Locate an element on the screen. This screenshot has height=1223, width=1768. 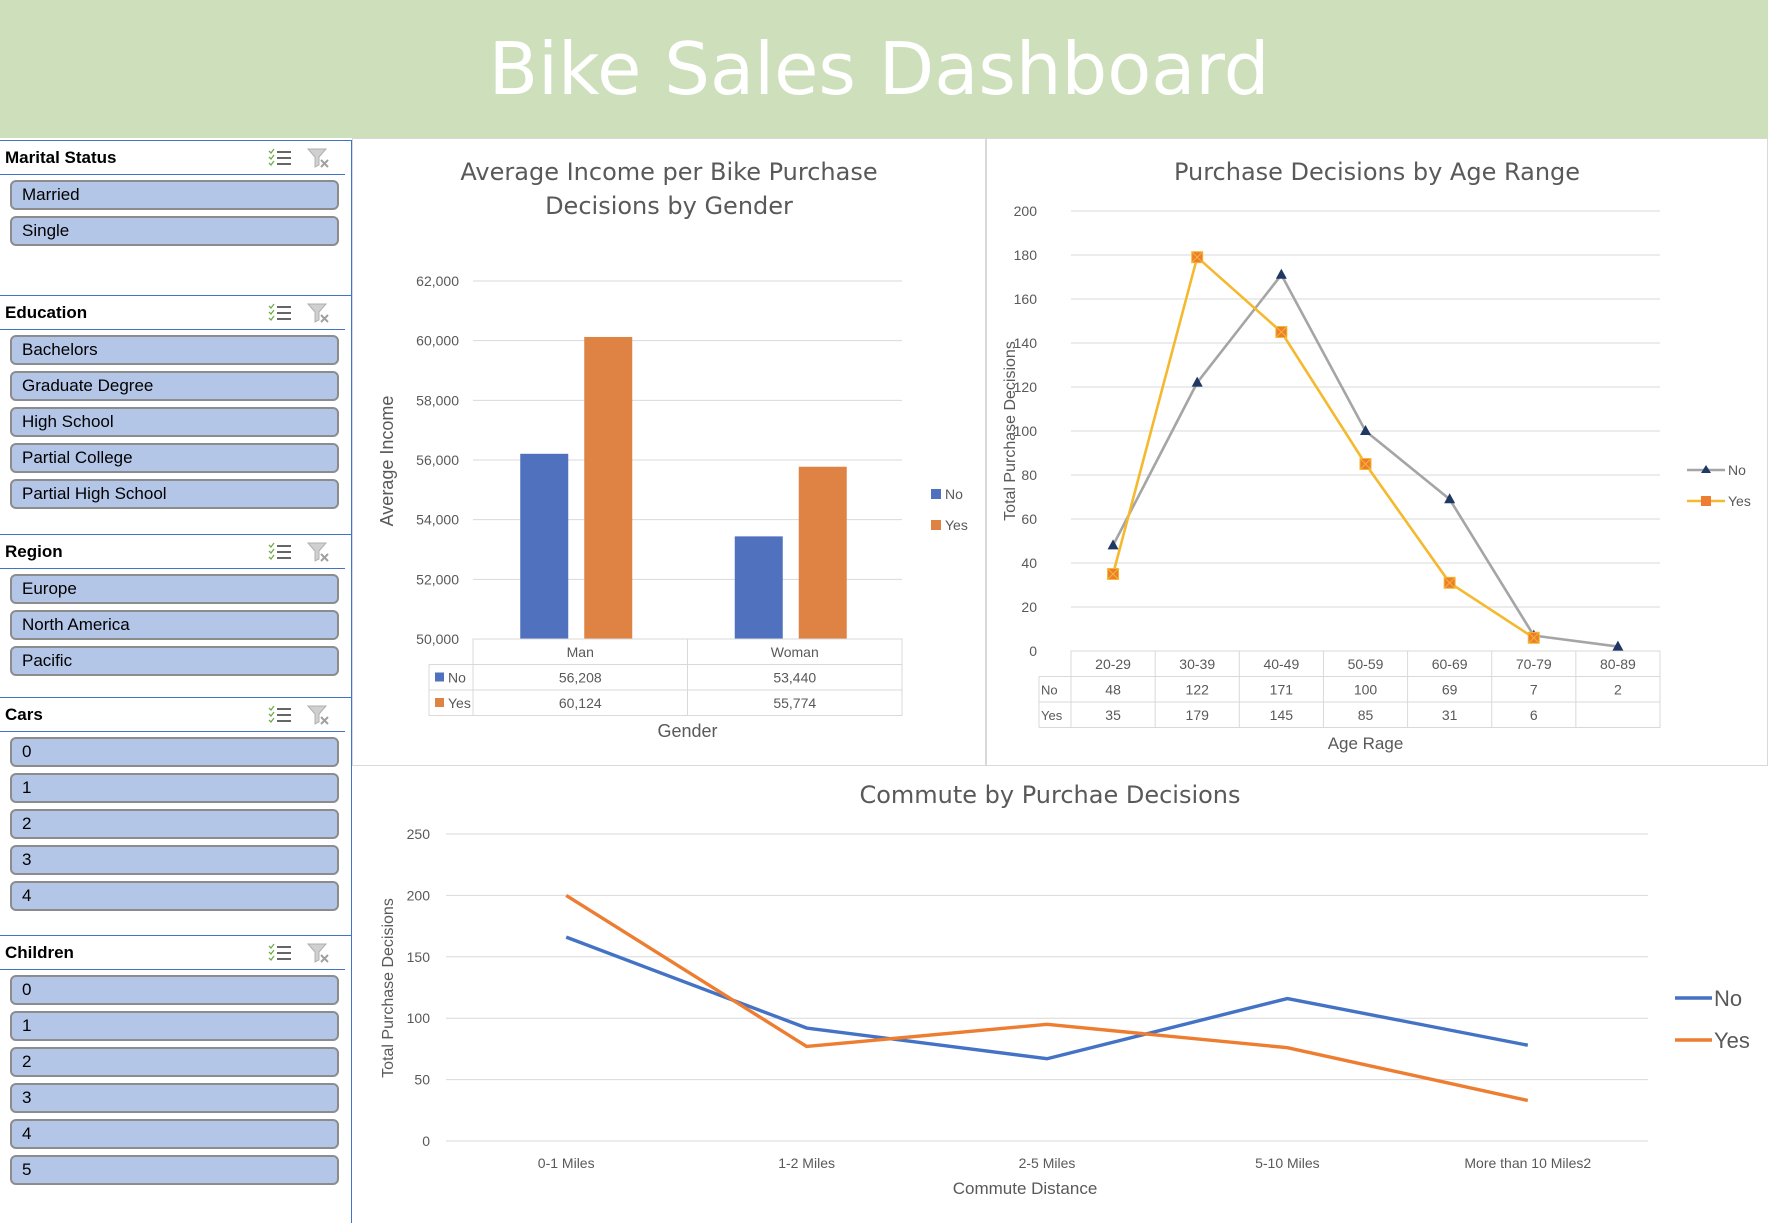
y-tick-label: 120 is located at coordinates (1026, 387).